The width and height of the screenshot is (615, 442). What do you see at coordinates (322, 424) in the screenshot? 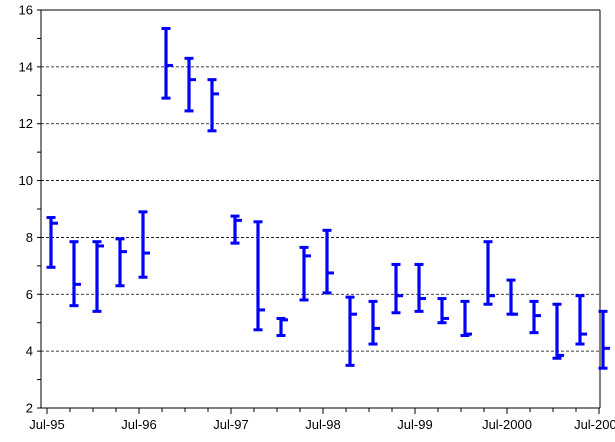
I see `x-tick-label: Jul-98` at bounding box center [322, 424].